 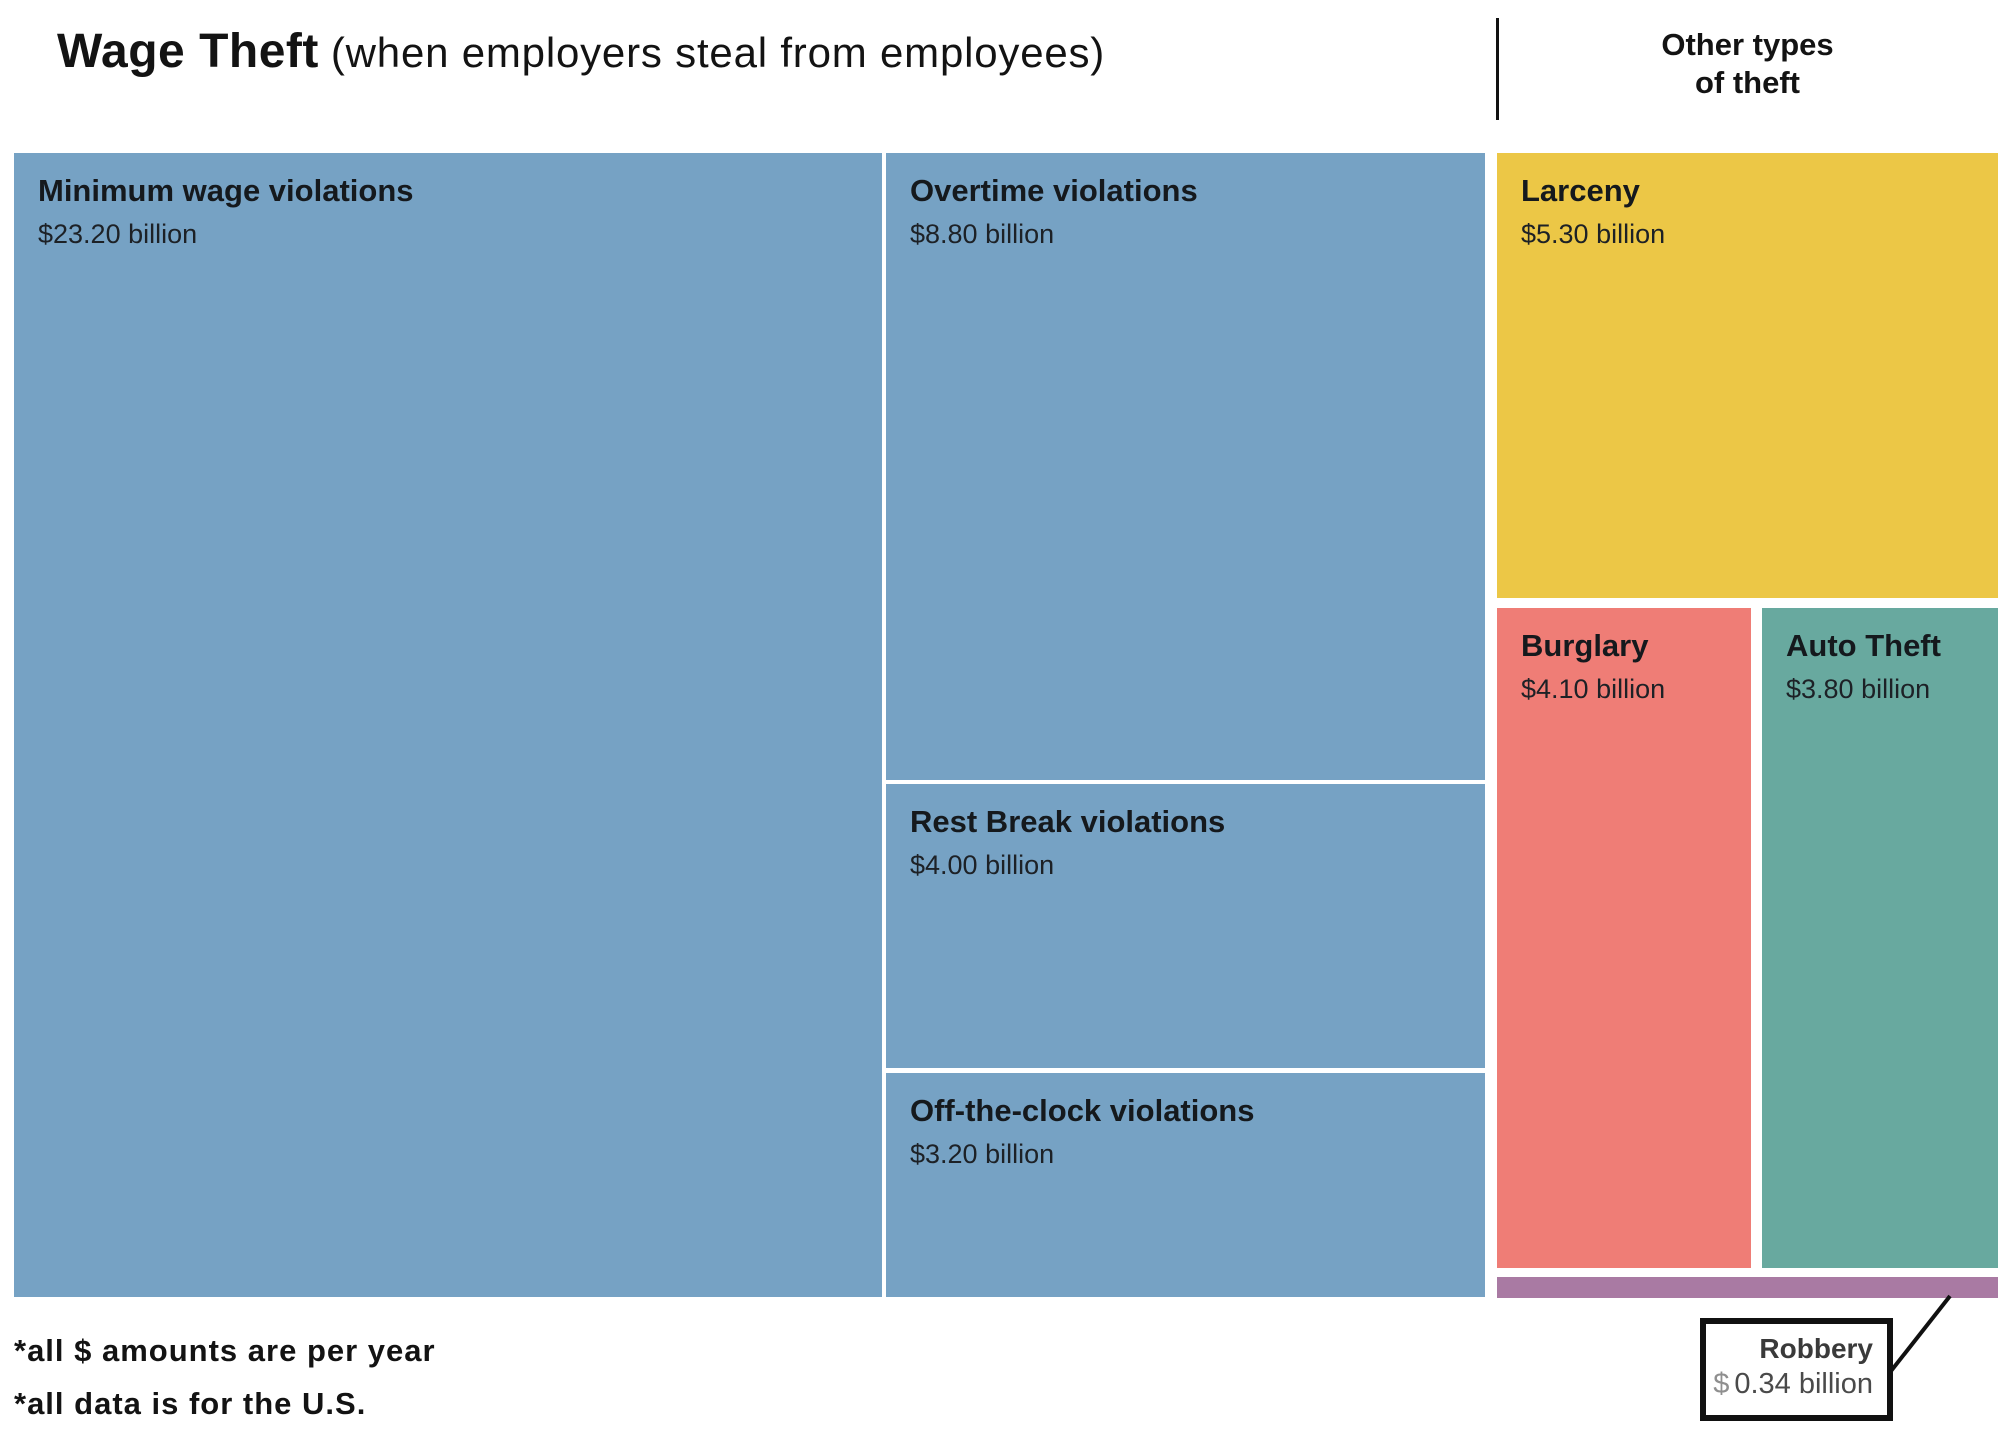 I want to click on callout-currency-sign: $, so click(x=1721, y=1384).